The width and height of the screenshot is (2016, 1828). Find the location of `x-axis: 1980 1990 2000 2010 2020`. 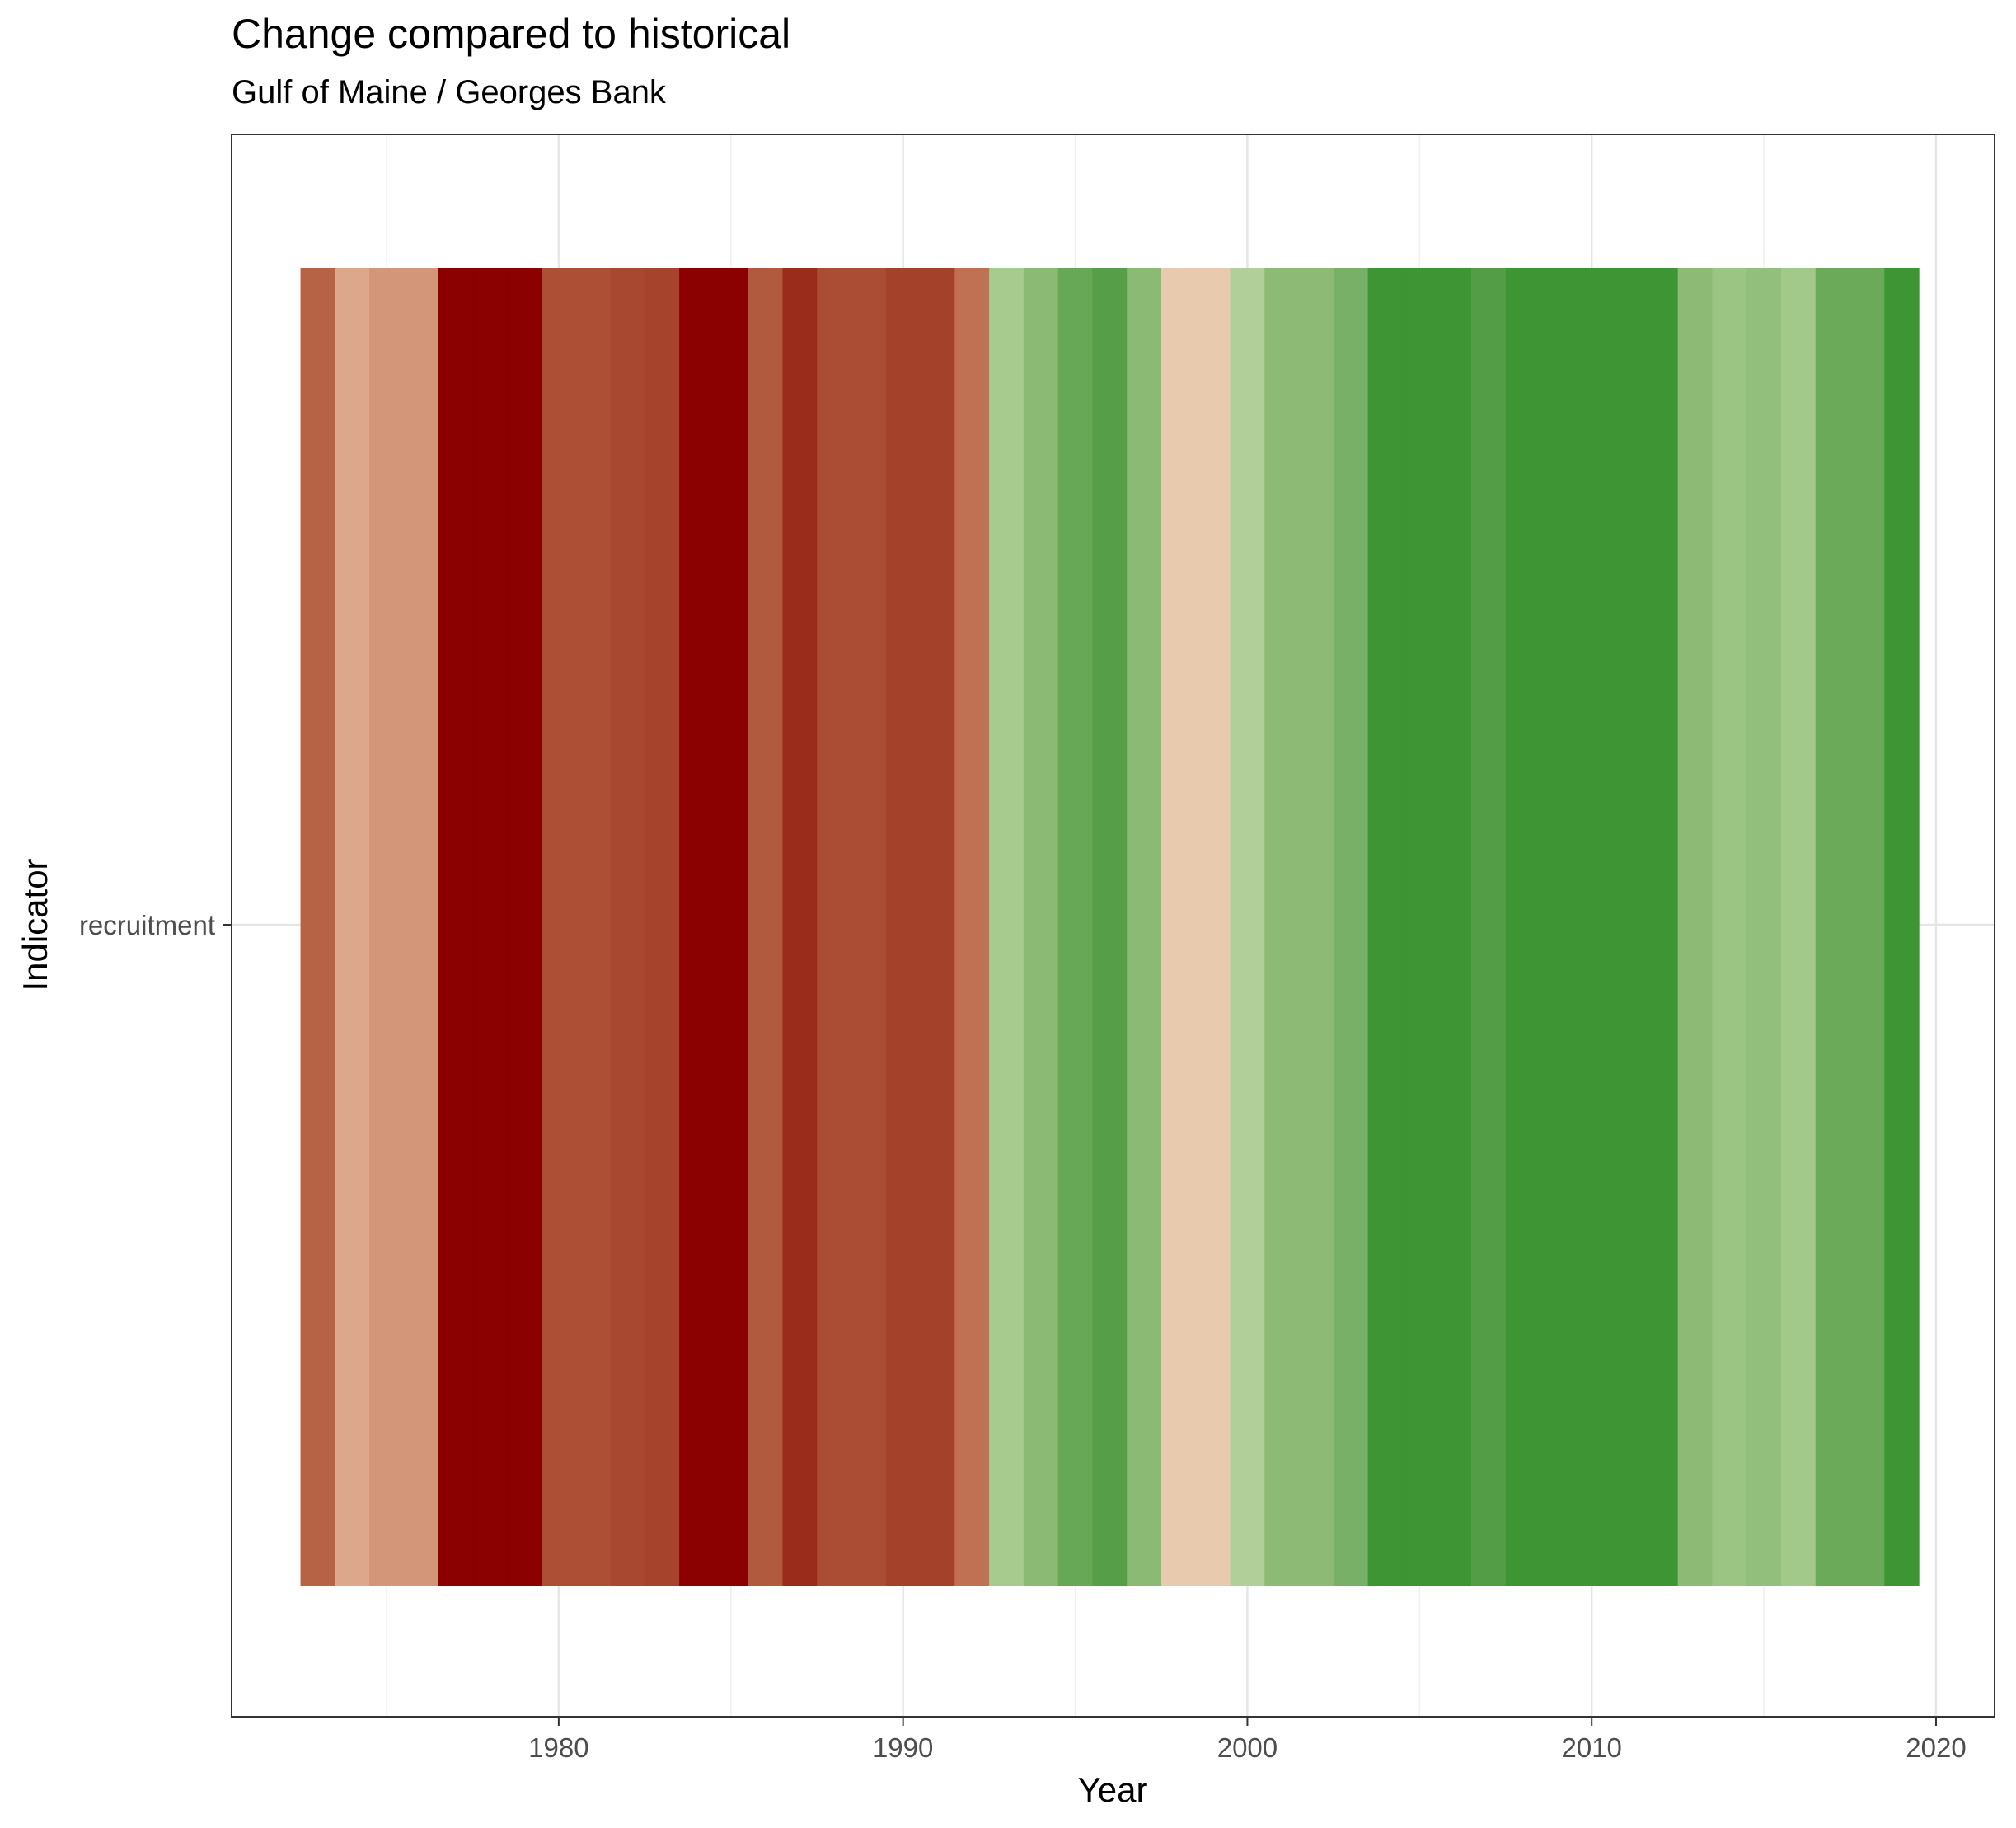

x-axis: 1980 1990 2000 2010 2020 is located at coordinates (1247, 1740).